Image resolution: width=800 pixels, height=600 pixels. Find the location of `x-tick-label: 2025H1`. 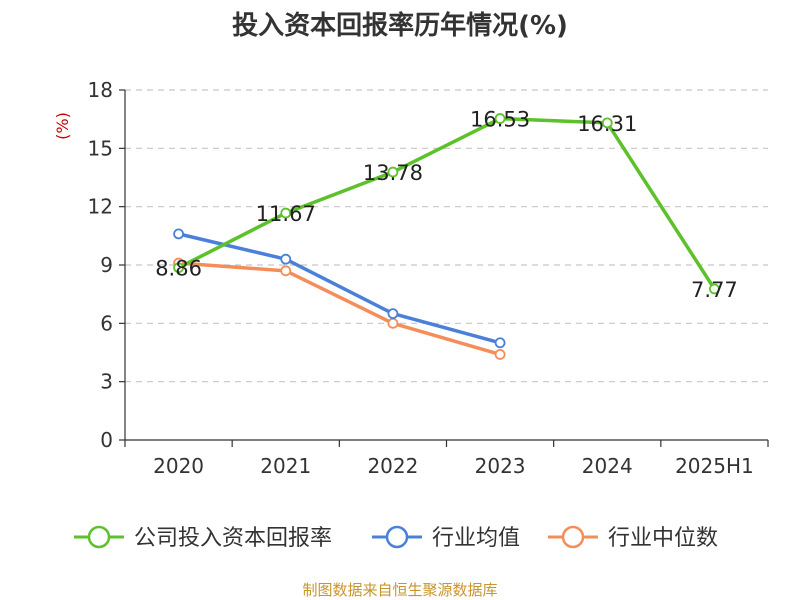

x-tick-label: 2025H1 is located at coordinates (714, 466).